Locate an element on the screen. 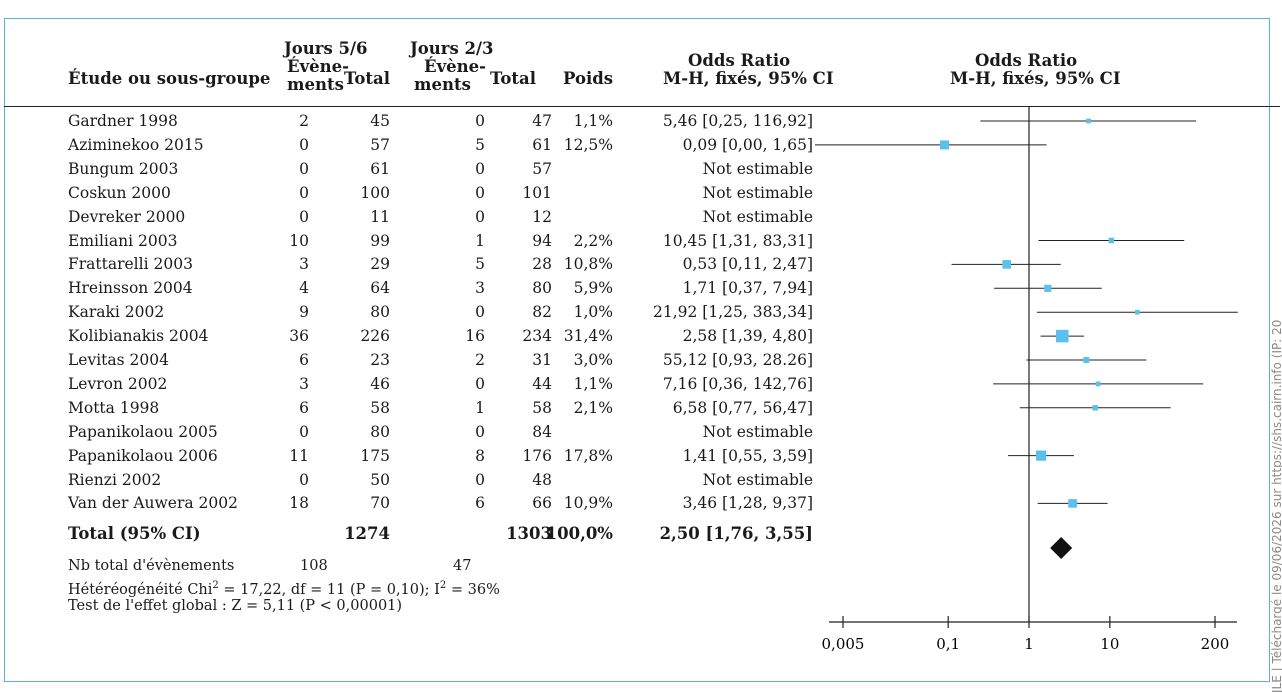  x-tick-label: 1 is located at coordinates (1029, 644).